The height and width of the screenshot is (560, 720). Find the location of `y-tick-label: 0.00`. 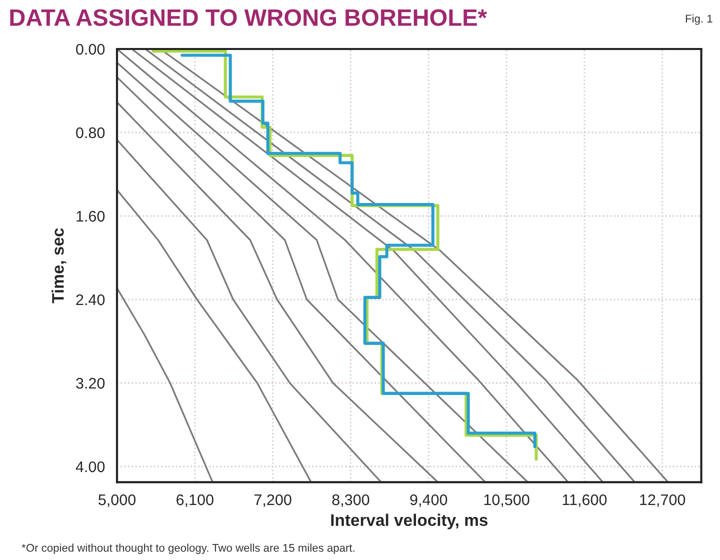

y-tick-label: 0.00 is located at coordinates (90, 49).